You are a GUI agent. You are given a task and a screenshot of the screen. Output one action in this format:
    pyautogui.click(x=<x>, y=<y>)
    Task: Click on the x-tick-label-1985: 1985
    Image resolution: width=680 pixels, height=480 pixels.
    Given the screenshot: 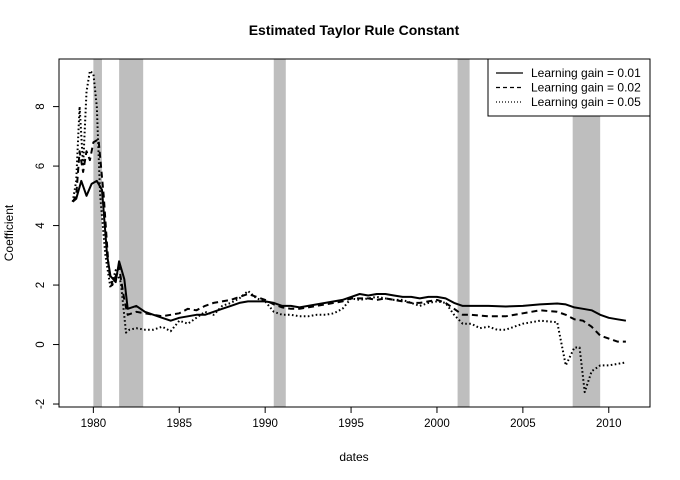 What is the action you would take?
    pyautogui.click(x=179, y=424)
    